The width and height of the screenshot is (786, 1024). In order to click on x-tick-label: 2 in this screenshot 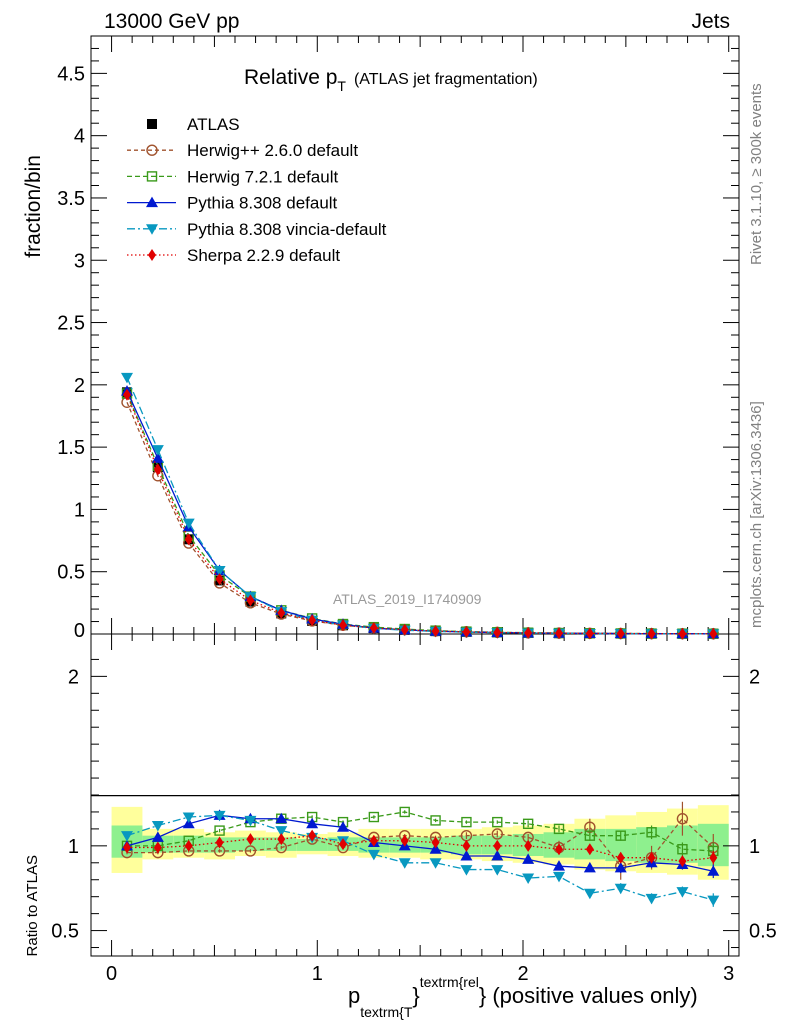, I will do `click(522, 974)`.